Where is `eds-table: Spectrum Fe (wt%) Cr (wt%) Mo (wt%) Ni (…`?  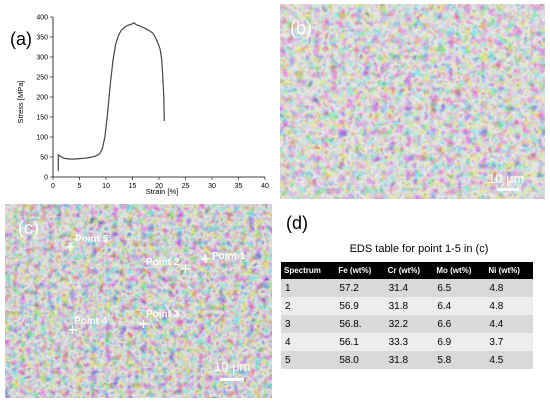
eds-table: Spectrum Fe (wt%) Cr (wt%) Mo (wt%) Ni (… is located at coordinates (407, 315).